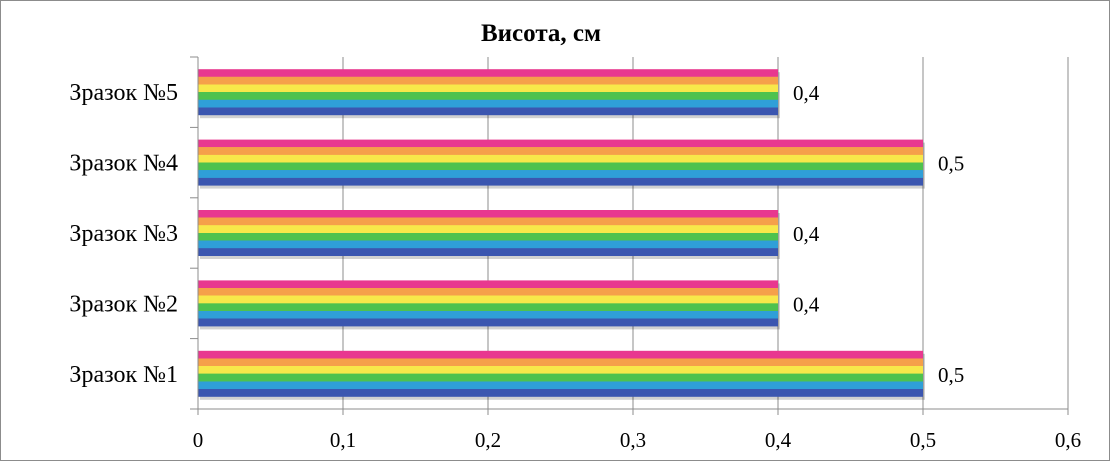 This screenshot has height=463, width=1111. Describe the element at coordinates (123, 93) in the screenshot. I see `category-label-5: Зразок №5` at that location.